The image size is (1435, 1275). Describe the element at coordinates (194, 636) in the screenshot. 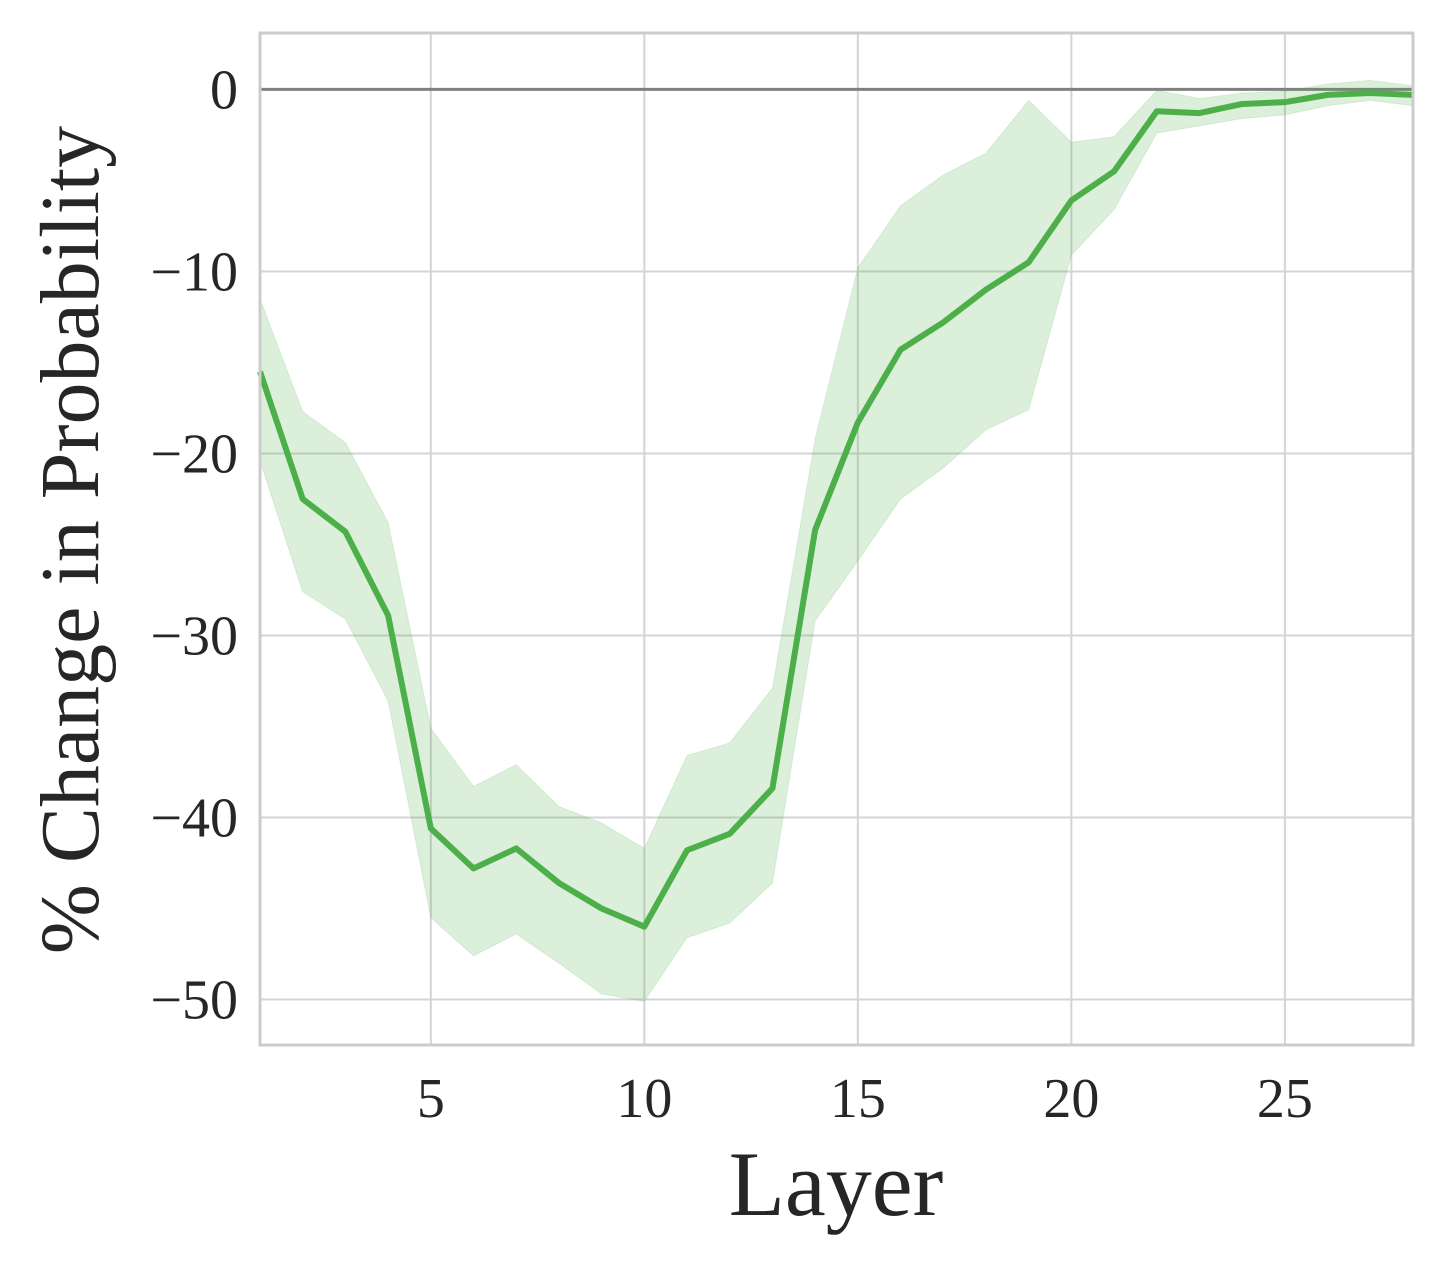

I see `y-tick-label: −30` at that location.